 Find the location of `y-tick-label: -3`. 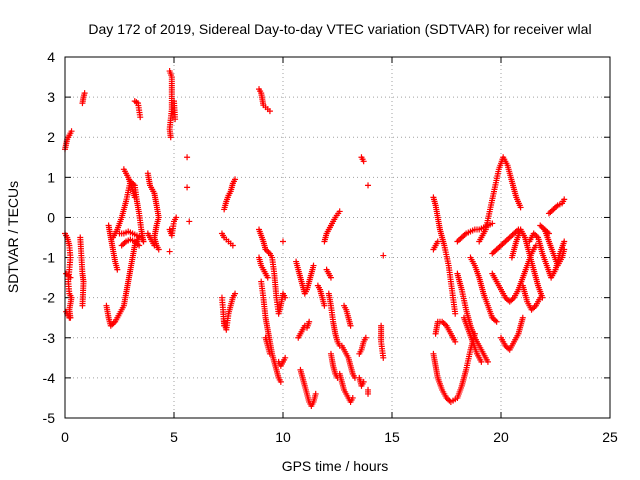

y-tick-label: -3 is located at coordinates (49, 338).